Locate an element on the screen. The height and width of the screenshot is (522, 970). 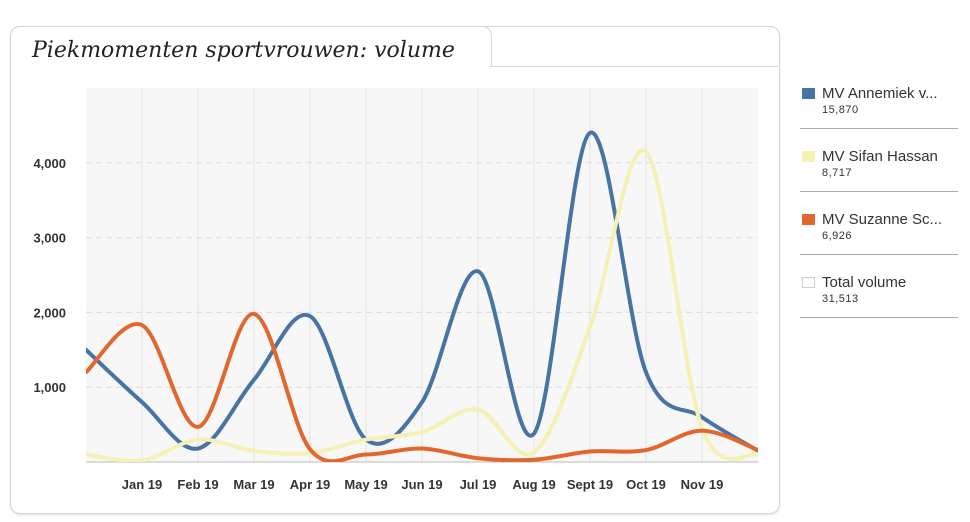
legend-label: Total volume is located at coordinates (864, 282).